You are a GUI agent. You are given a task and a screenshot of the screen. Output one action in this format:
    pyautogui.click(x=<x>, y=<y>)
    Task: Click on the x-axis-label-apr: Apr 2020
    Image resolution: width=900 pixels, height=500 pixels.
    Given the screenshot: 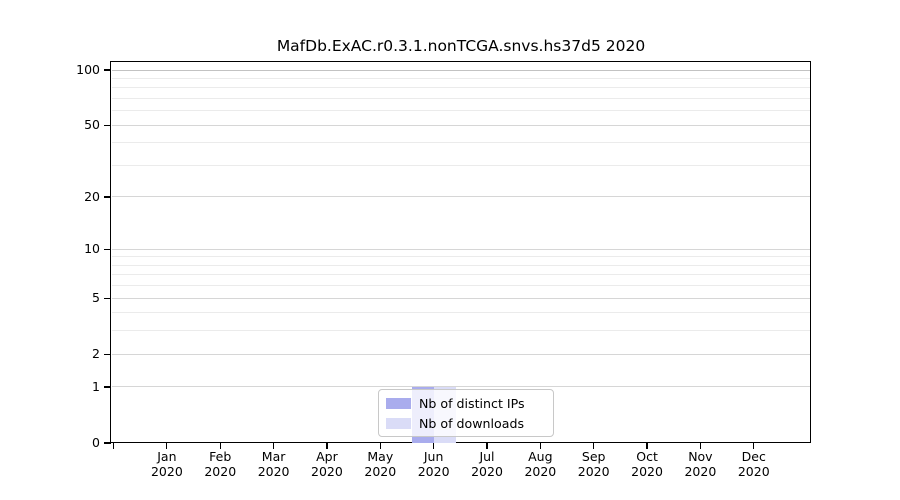 What is the action you would take?
    pyautogui.click(x=327, y=464)
    